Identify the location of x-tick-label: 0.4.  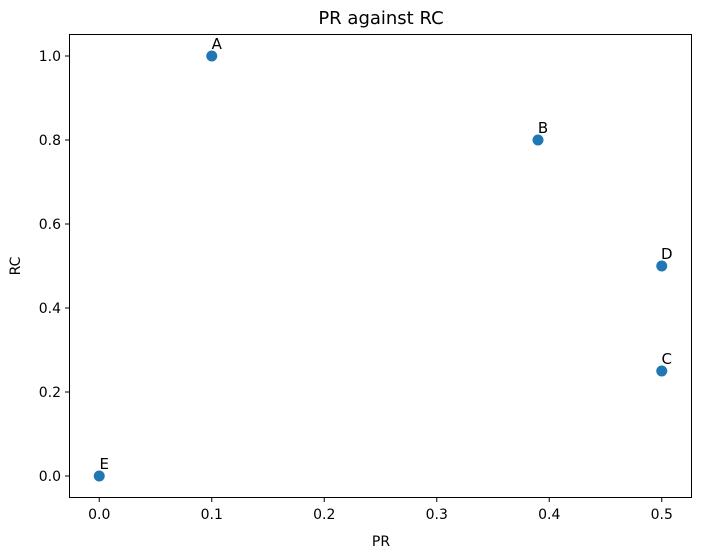
(549, 515).